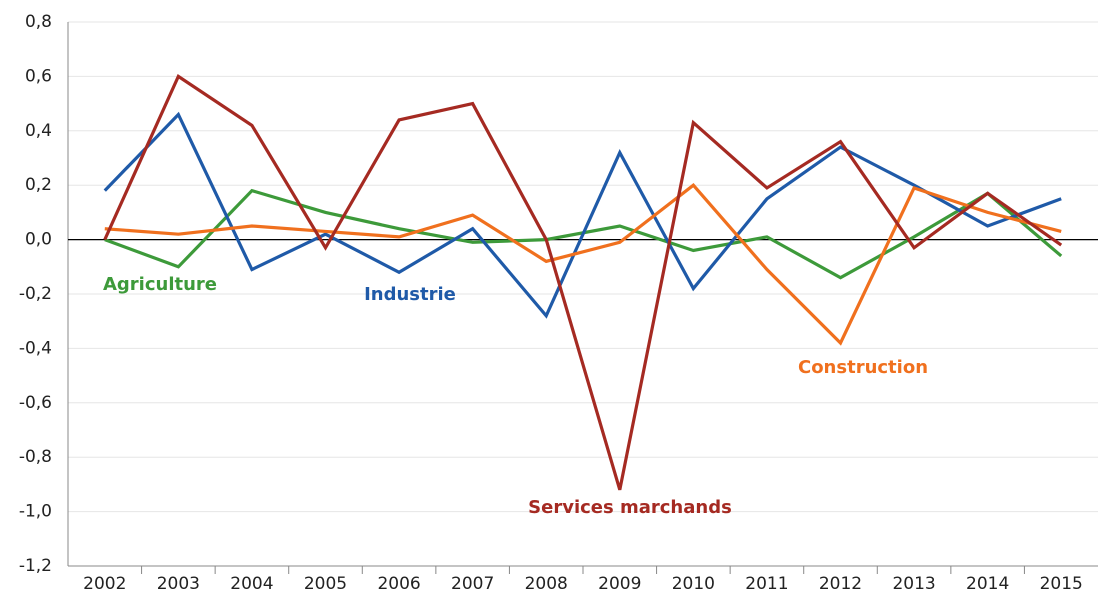 Image resolution: width=1100 pixels, height=599 pixels. I want to click on x-tick-label: 2007, so click(472, 584).